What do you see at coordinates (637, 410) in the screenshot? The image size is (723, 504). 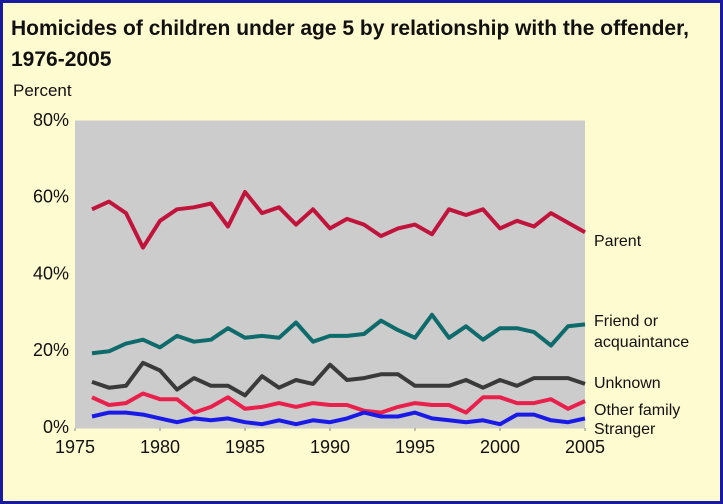 I see `series-label: Other family` at bounding box center [637, 410].